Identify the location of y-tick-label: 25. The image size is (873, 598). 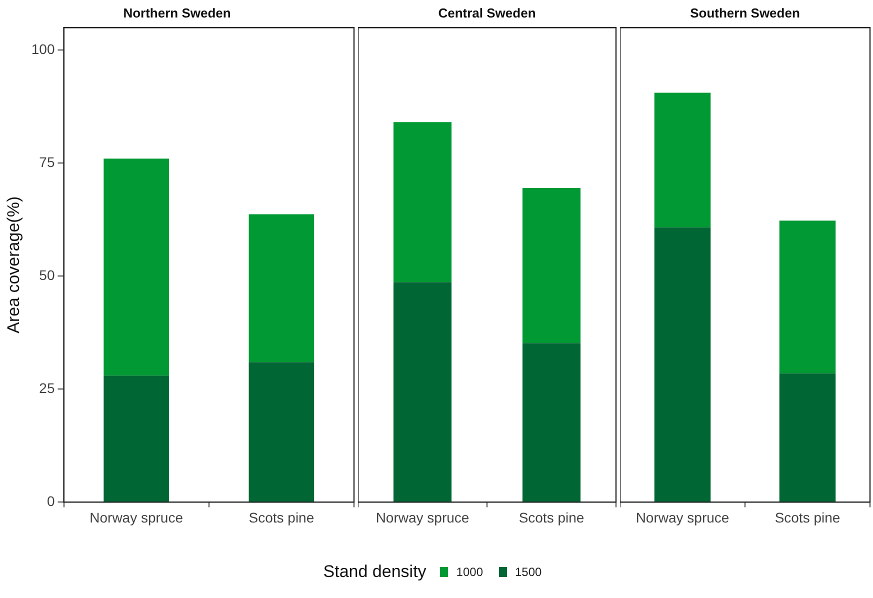
(47, 388).